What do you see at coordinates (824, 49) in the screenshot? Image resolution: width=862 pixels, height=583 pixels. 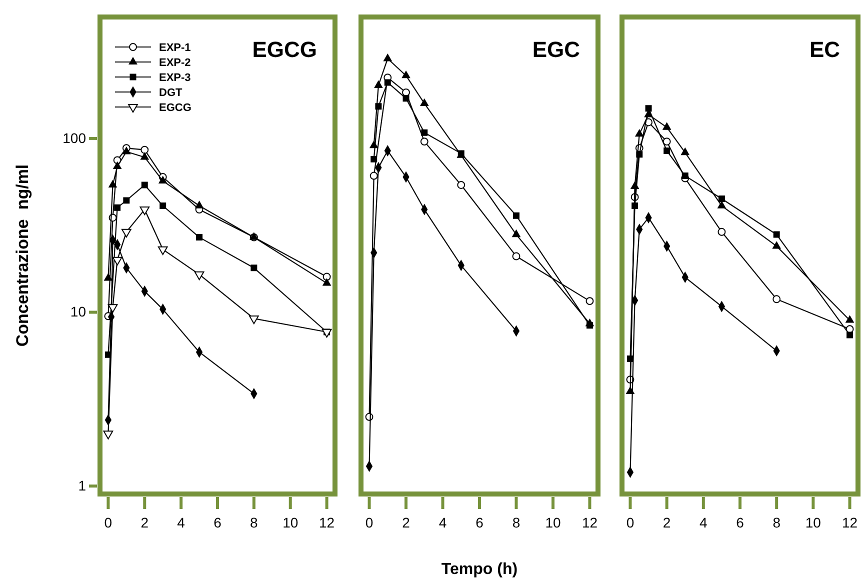 I see `text: EC` at bounding box center [824, 49].